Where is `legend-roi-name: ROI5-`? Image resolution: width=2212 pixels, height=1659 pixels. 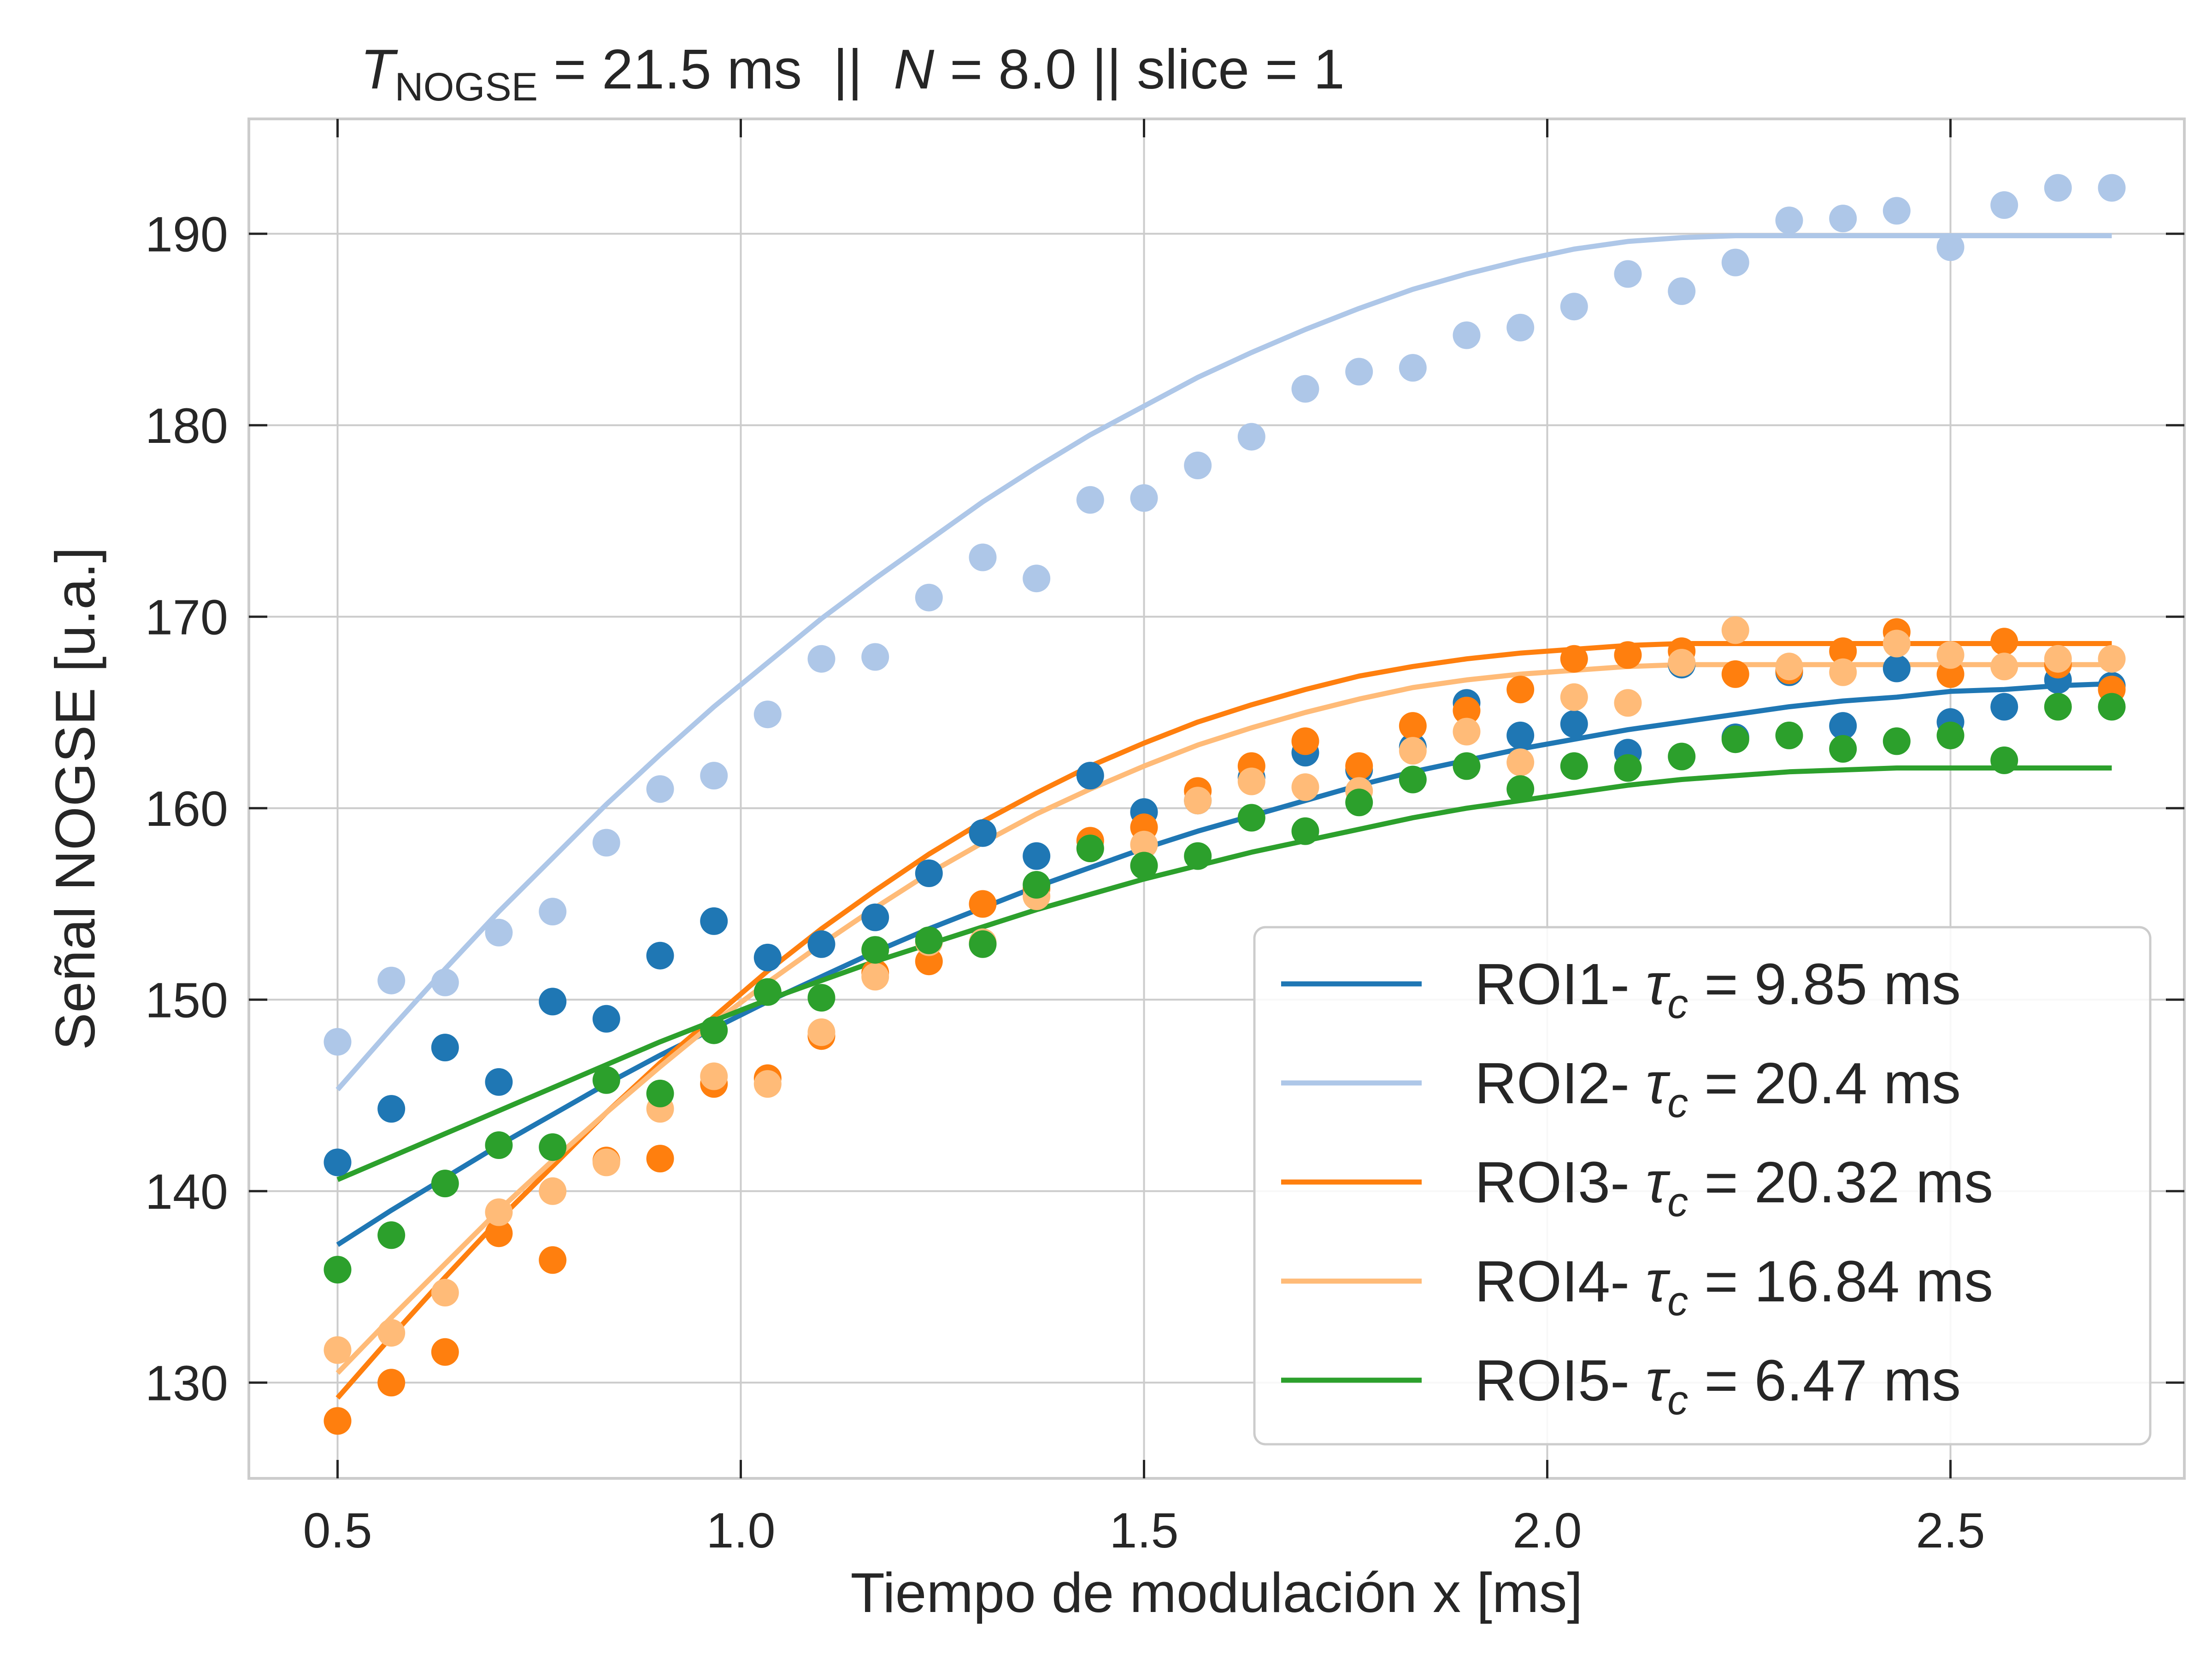
legend-roi-name: ROI5- is located at coordinates (1560, 1380).